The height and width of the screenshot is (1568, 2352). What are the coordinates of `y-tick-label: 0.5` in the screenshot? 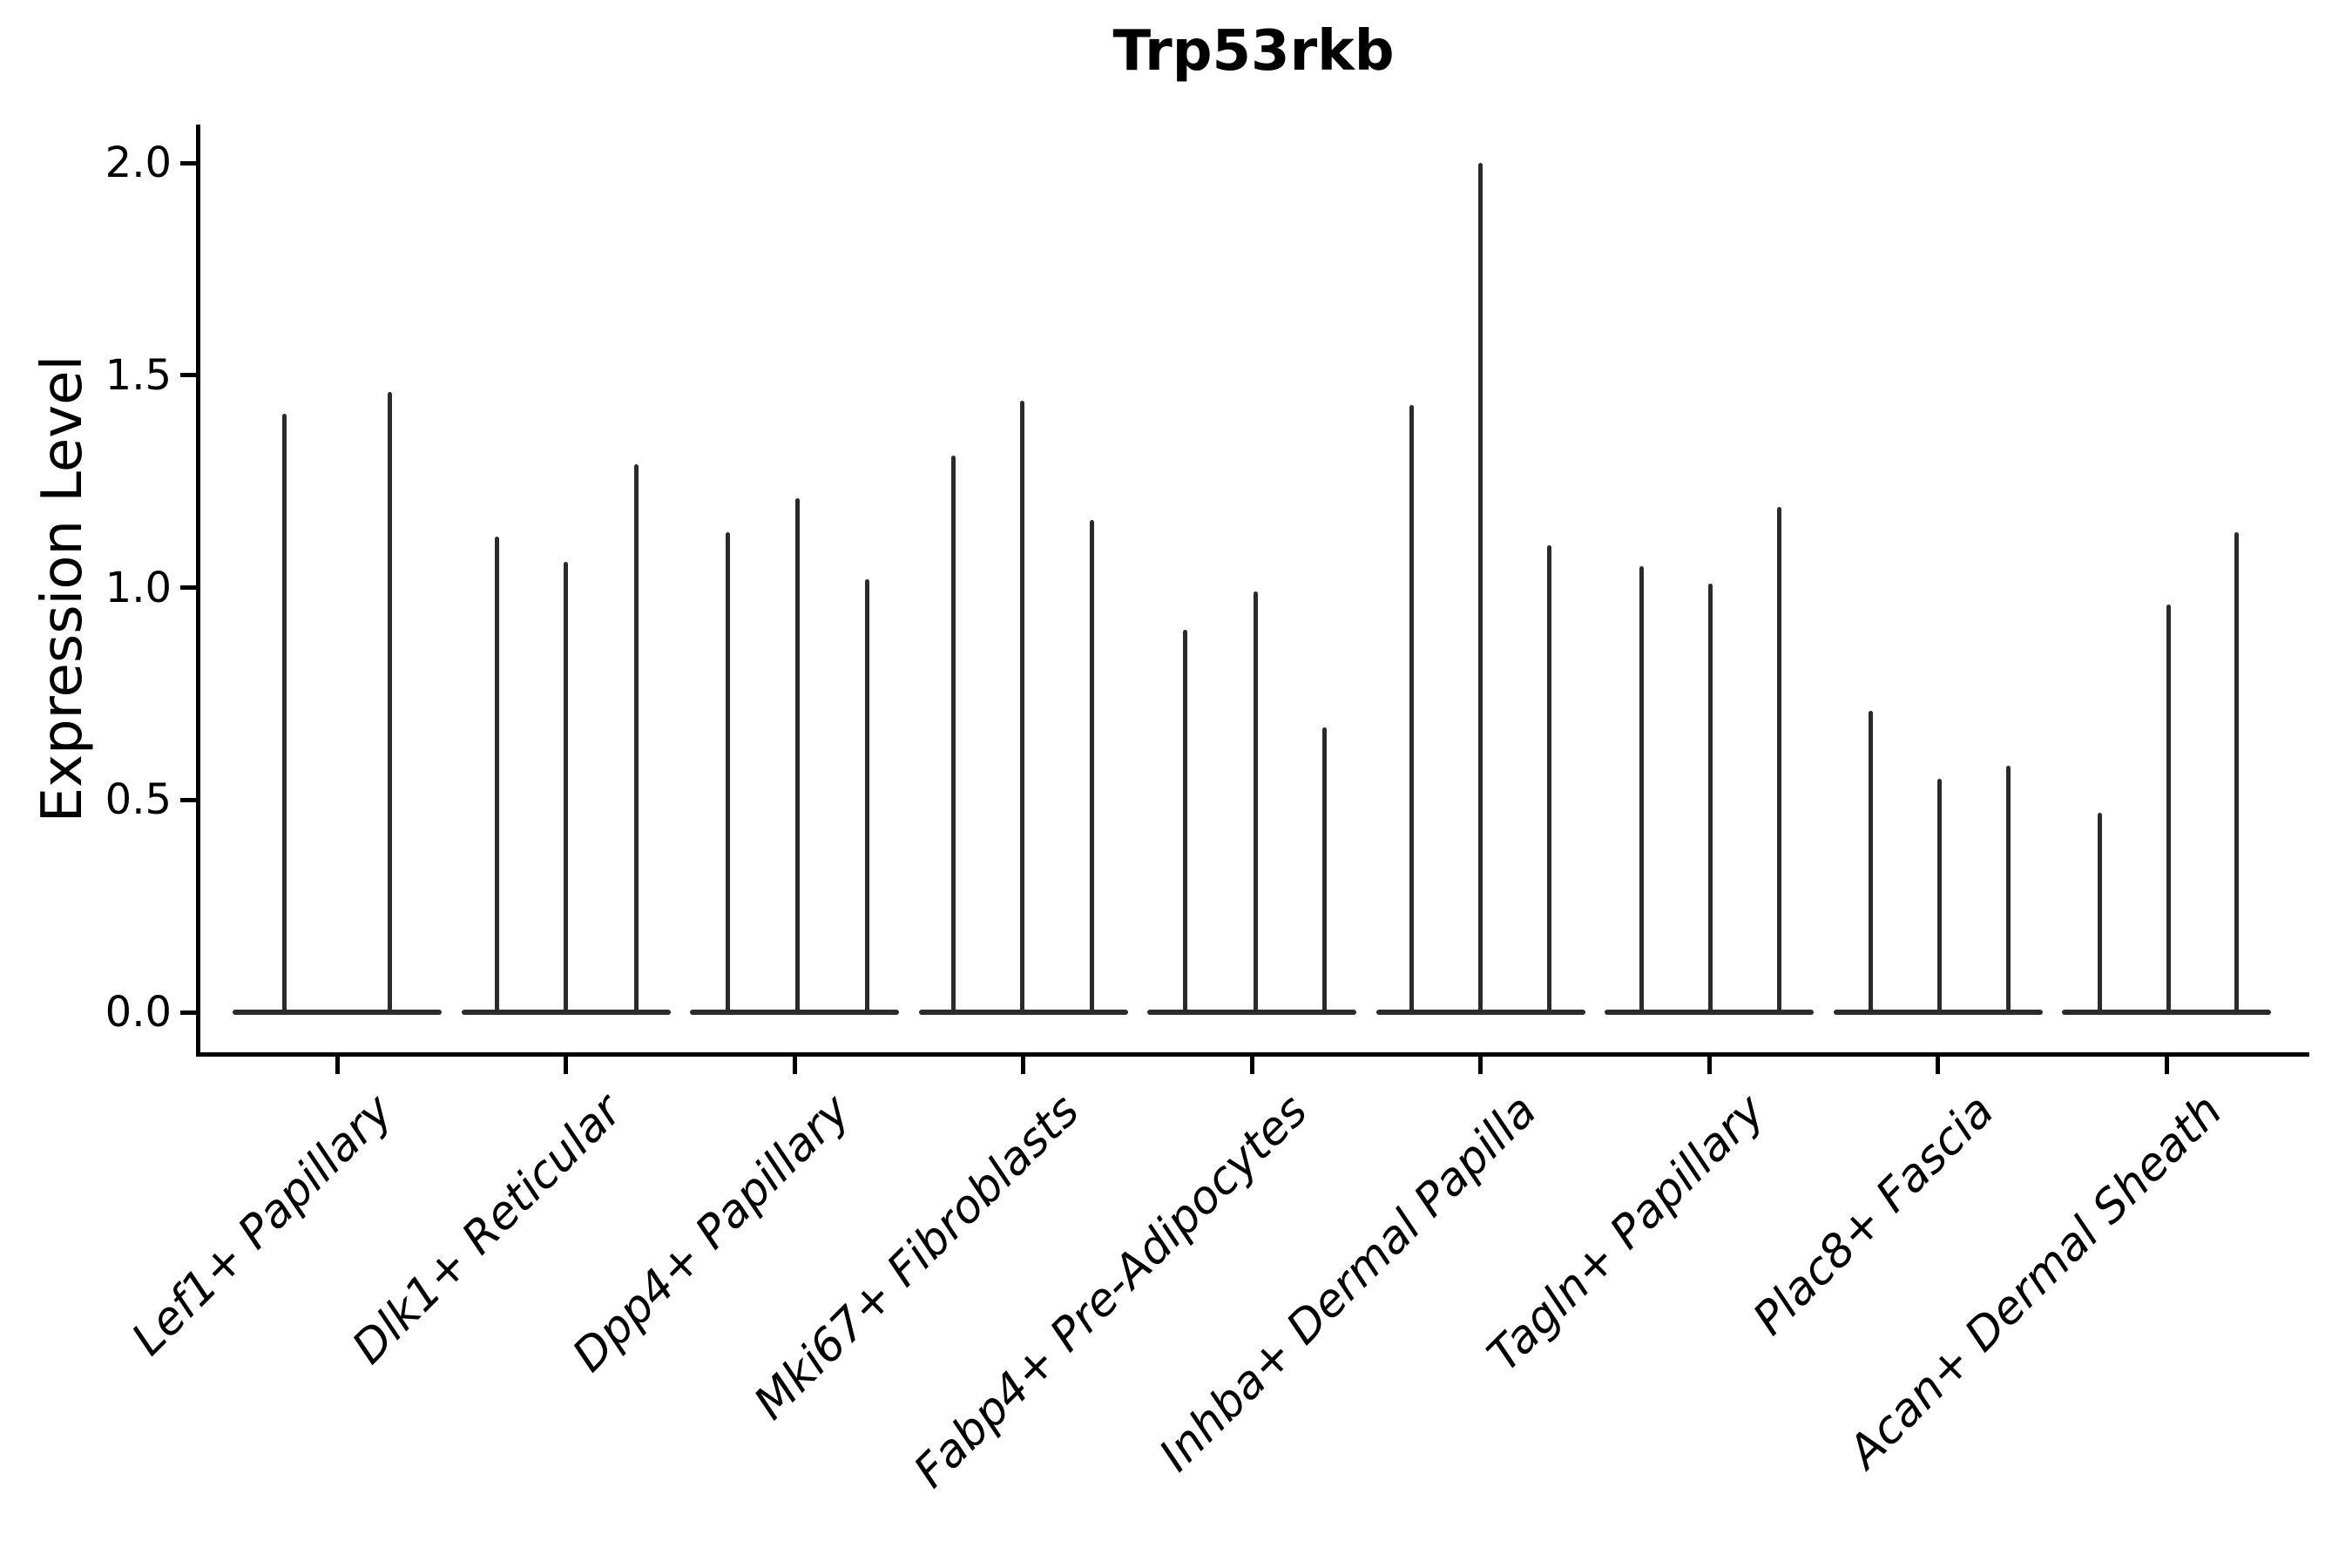 It's located at (138, 800).